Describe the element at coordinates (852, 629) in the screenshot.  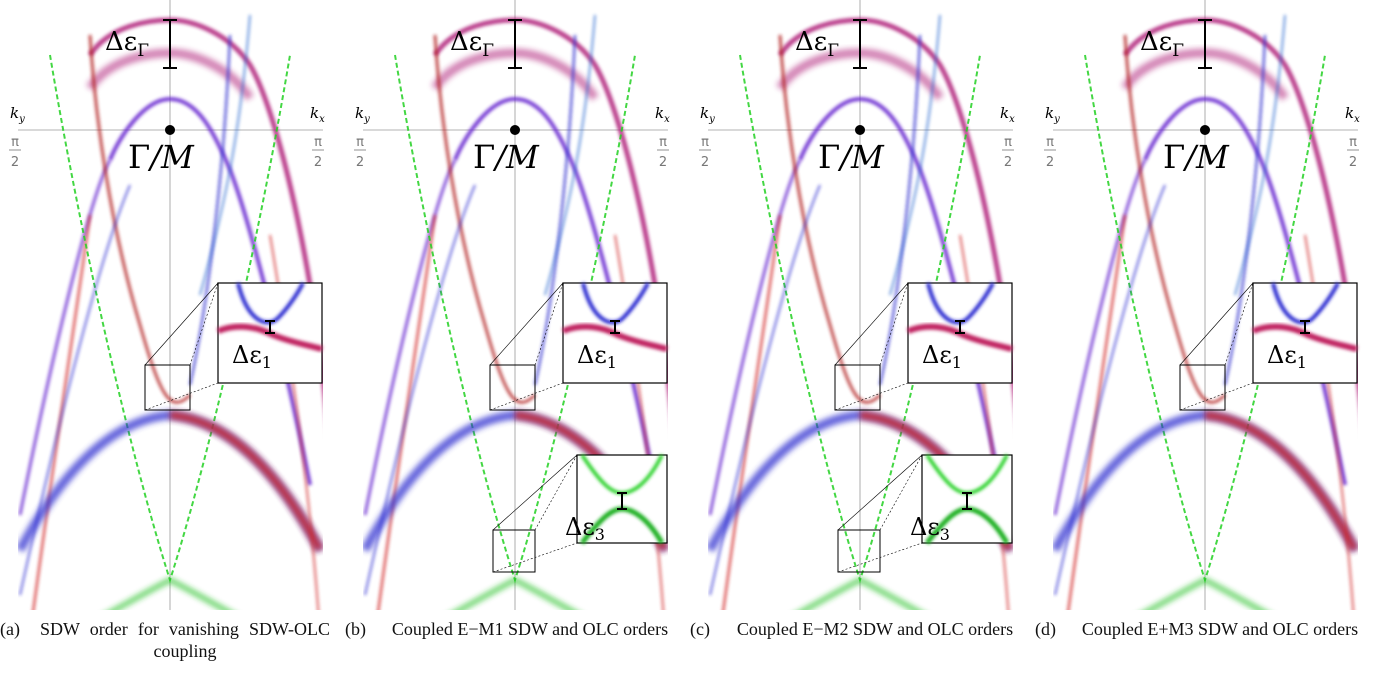
I see `caption-c: (c) Coupled E−M2 SDW and OLC orders` at that location.